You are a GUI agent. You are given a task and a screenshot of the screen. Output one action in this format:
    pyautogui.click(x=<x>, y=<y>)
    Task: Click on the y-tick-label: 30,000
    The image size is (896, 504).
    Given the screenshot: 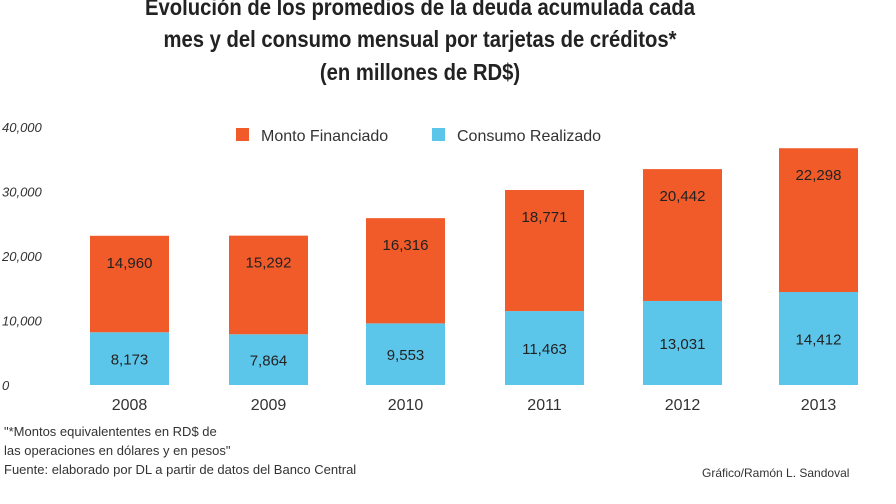 What is the action you would take?
    pyautogui.click(x=22, y=192)
    